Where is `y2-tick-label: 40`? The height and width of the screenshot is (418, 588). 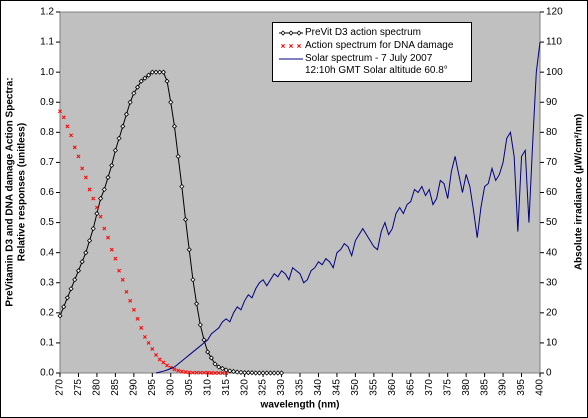
y2-tick-label: 40 is located at coordinates (552, 252).